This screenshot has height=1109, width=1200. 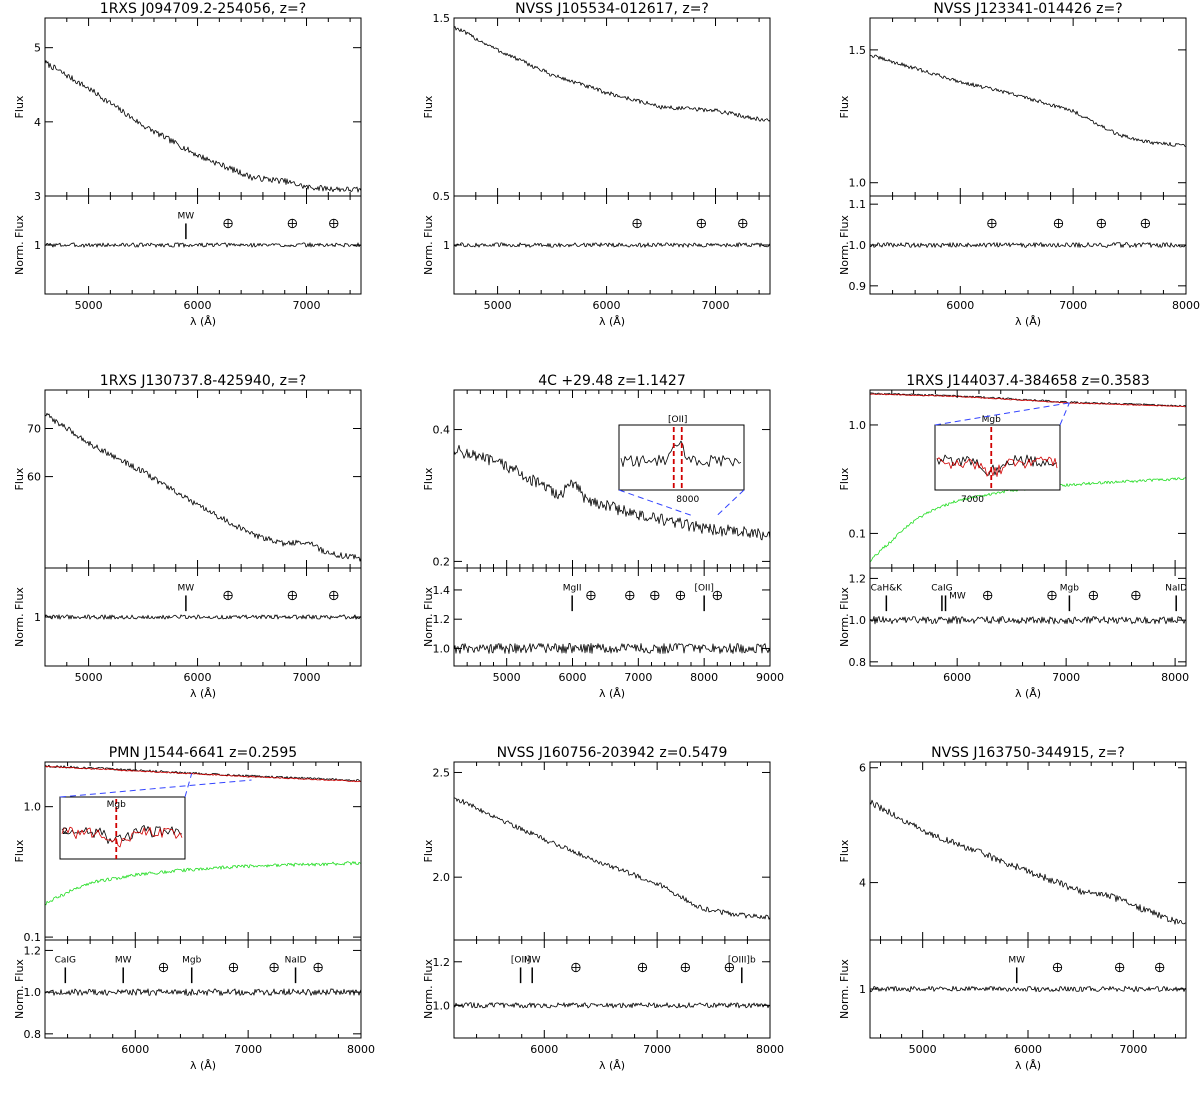 What do you see at coordinates (203, 9) in the screenshot?
I see `chart-title: 1RXS J094709.2-254056, z=?` at bounding box center [203, 9].